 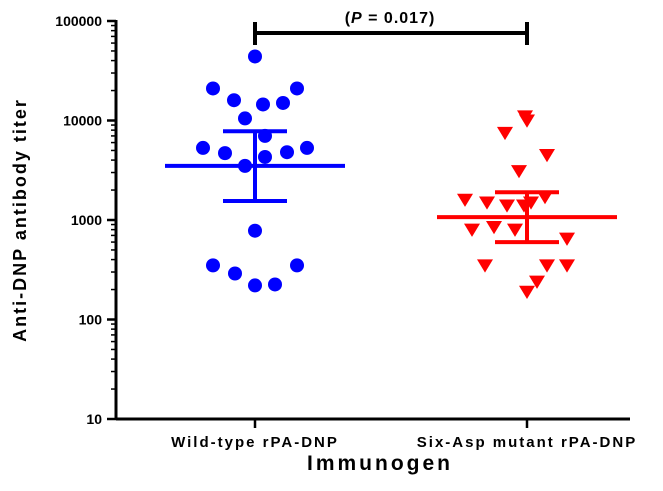 I want to click on y-tick-label: 100000, so click(x=78, y=21).